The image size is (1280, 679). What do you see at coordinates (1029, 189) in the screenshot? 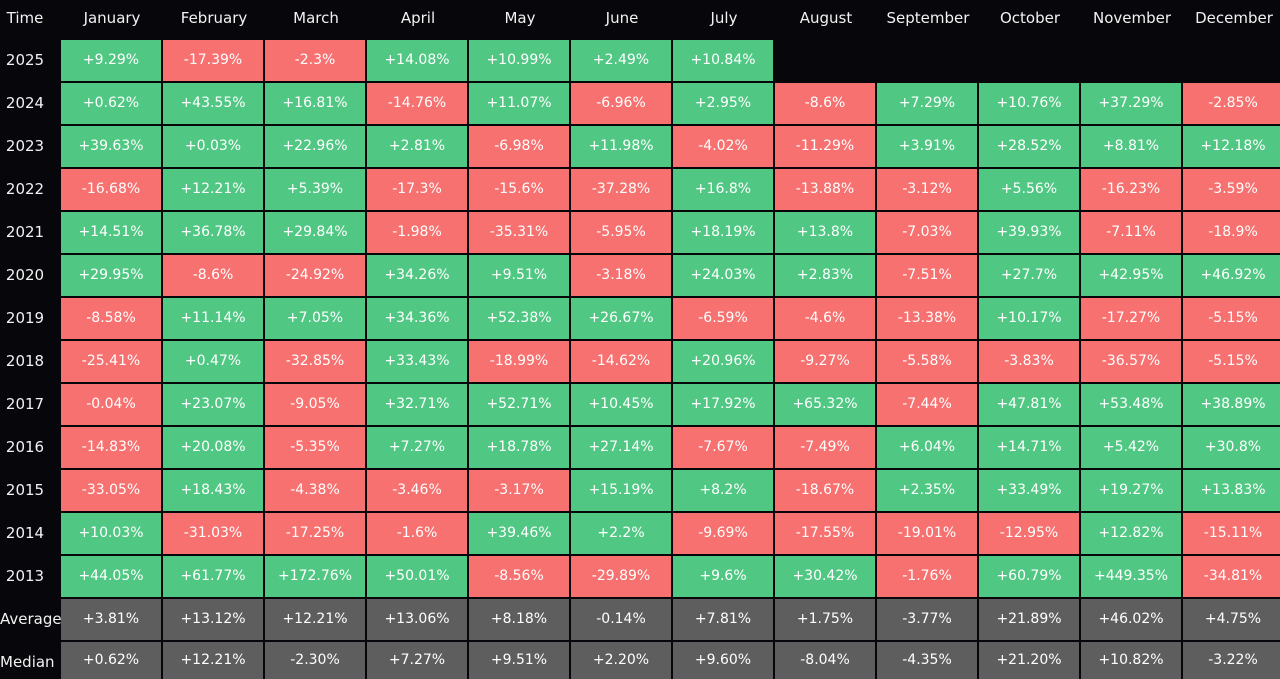
I see `return-cell: +5.56%` at bounding box center [1029, 189].